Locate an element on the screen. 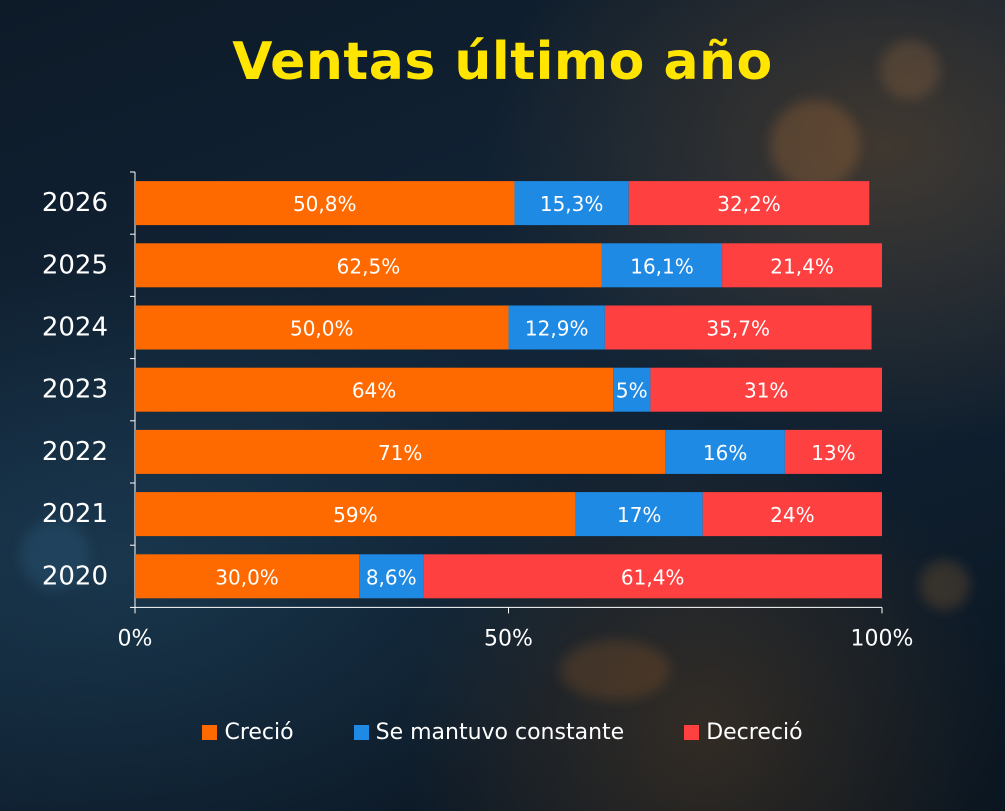  data-label-decrecio: 61,4% is located at coordinates (653, 577).